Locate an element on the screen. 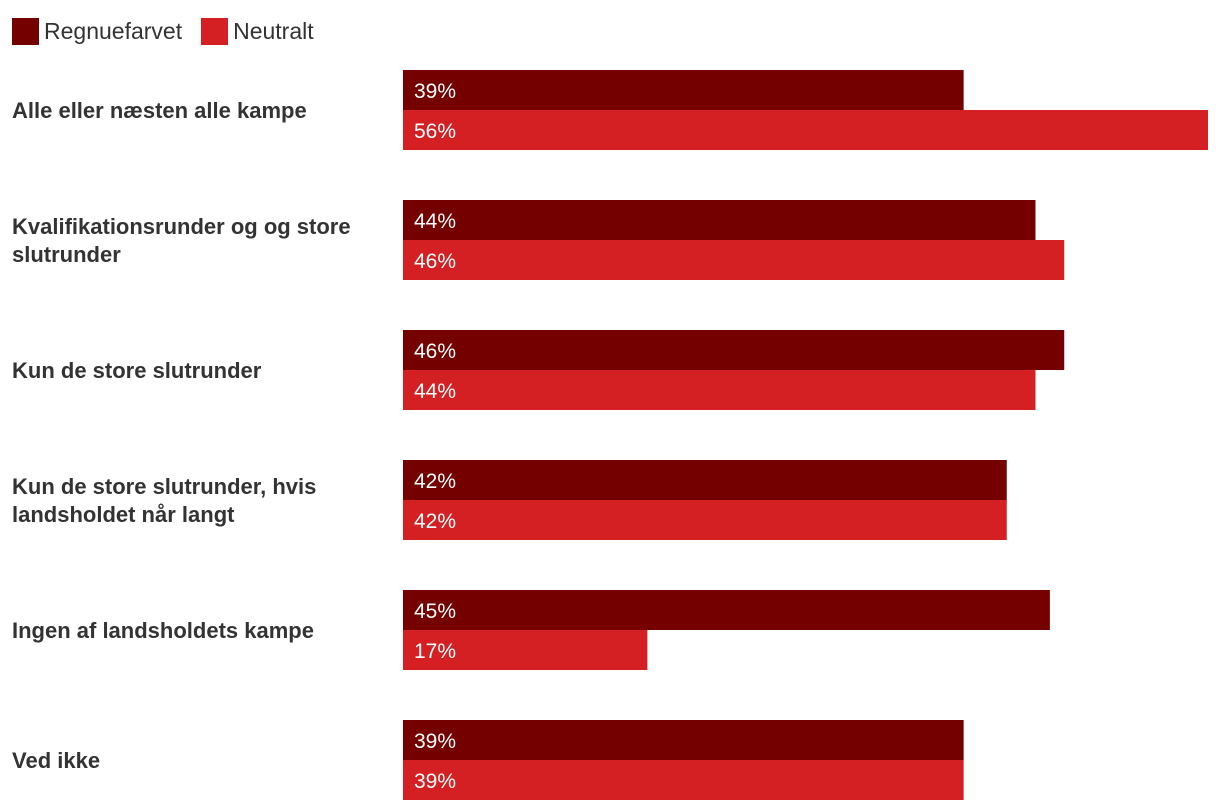  chart-legend: Regnuefarvet Neutralt is located at coordinates (172, 31).